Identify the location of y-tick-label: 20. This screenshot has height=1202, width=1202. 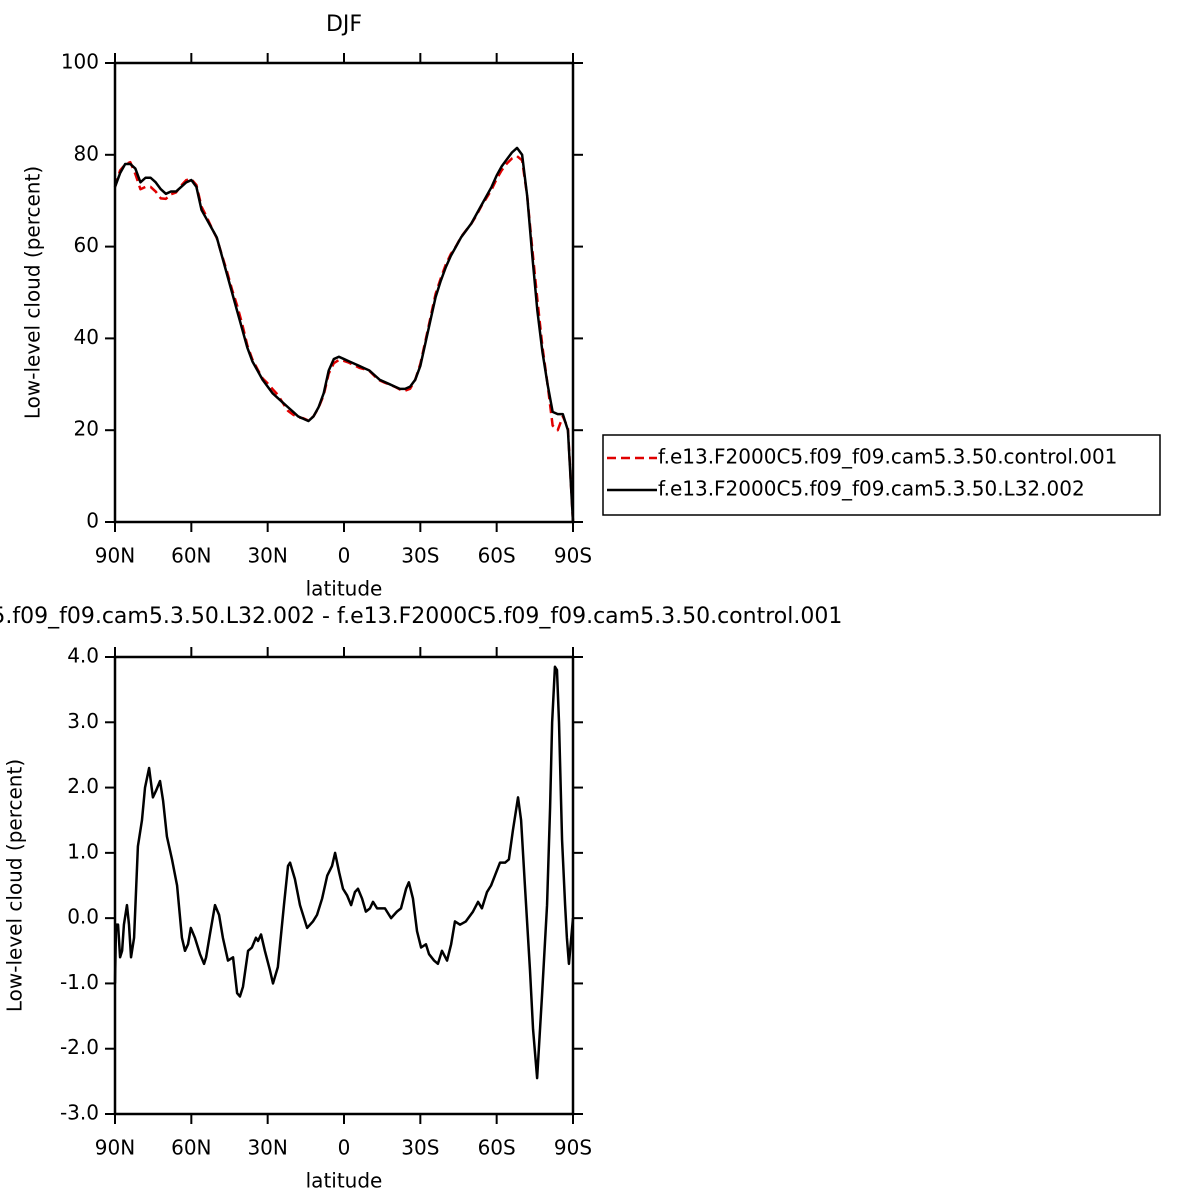
(86, 429).